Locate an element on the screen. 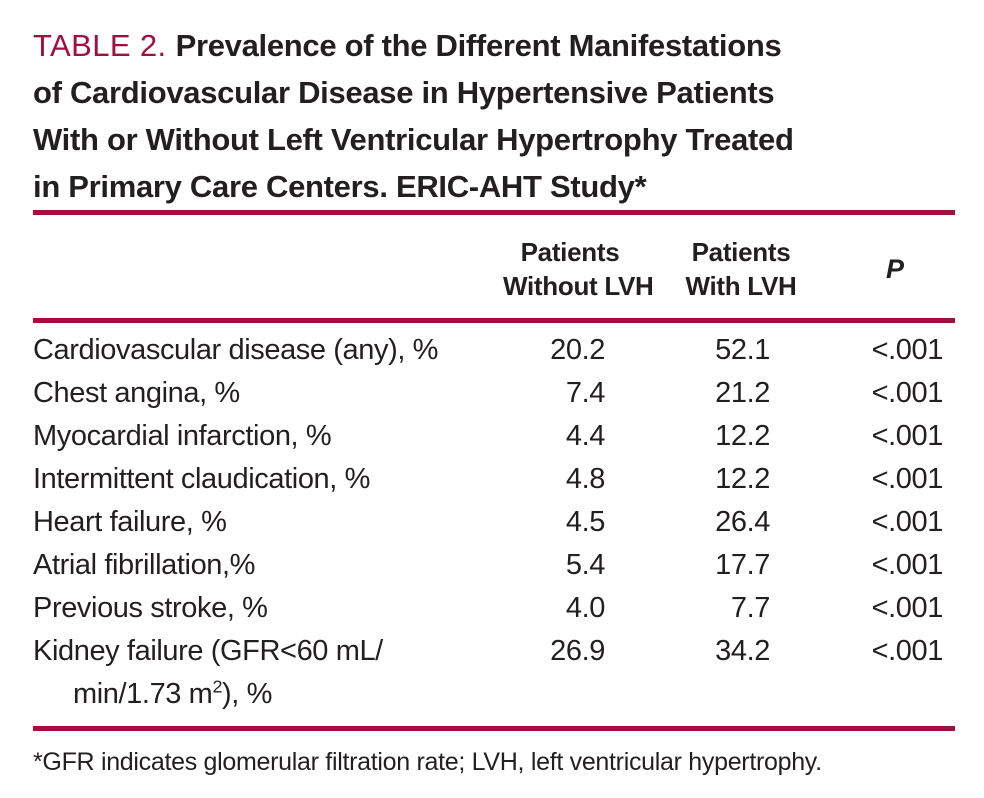 This screenshot has height=798, width=984. divider-header is located at coordinates (494, 320).